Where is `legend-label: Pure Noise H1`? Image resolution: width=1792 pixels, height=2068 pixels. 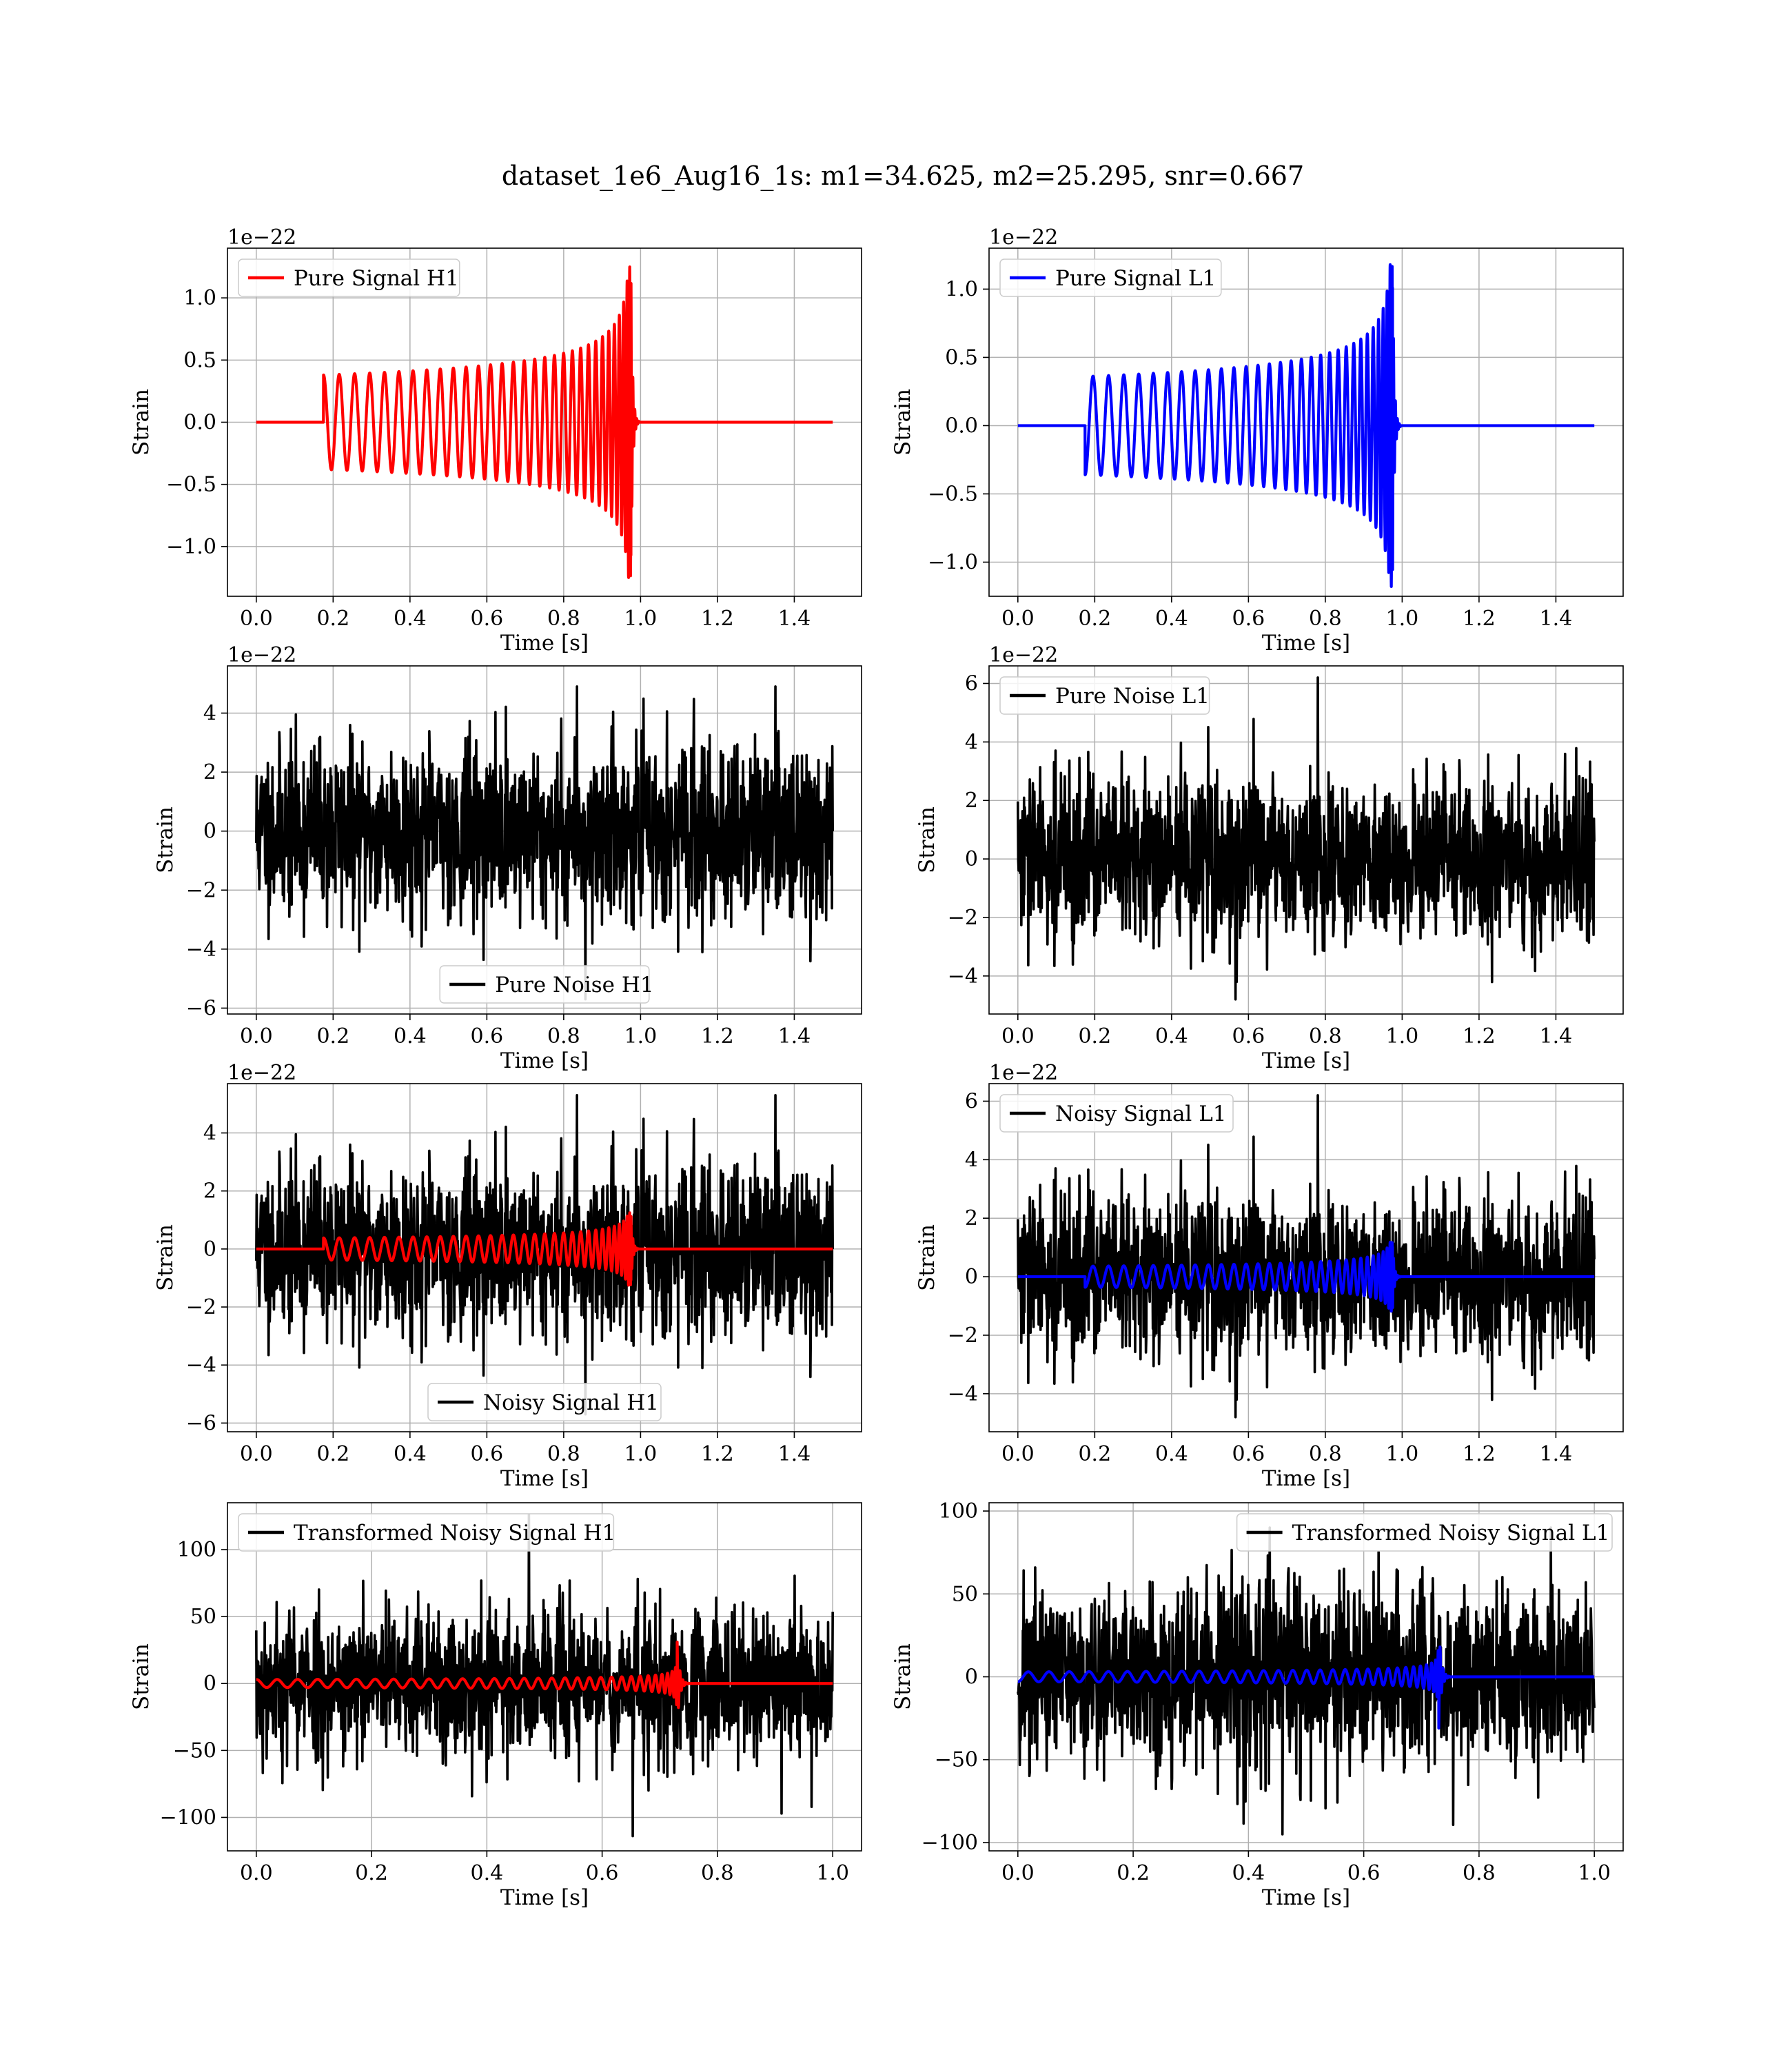 legend-label: Pure Noise H1 is located at coordinates (574, 985).